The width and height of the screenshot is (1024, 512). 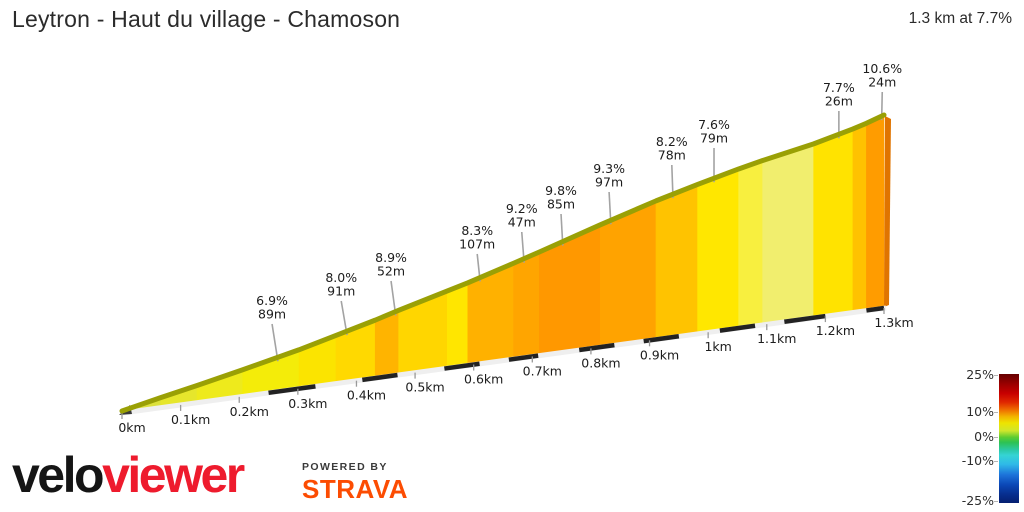 What do you see at coordinates (714, 131) in the screenshot?
I see `gradient-label: 7.6% 79m` at bounding box center [714, 131].